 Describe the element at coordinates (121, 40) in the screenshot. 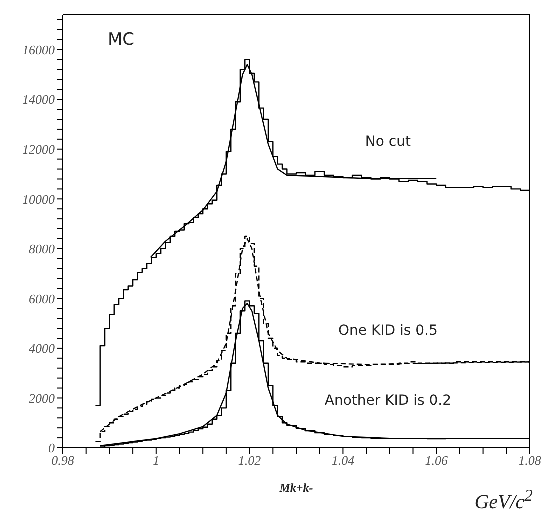

I see `annotation: MC` at that location.